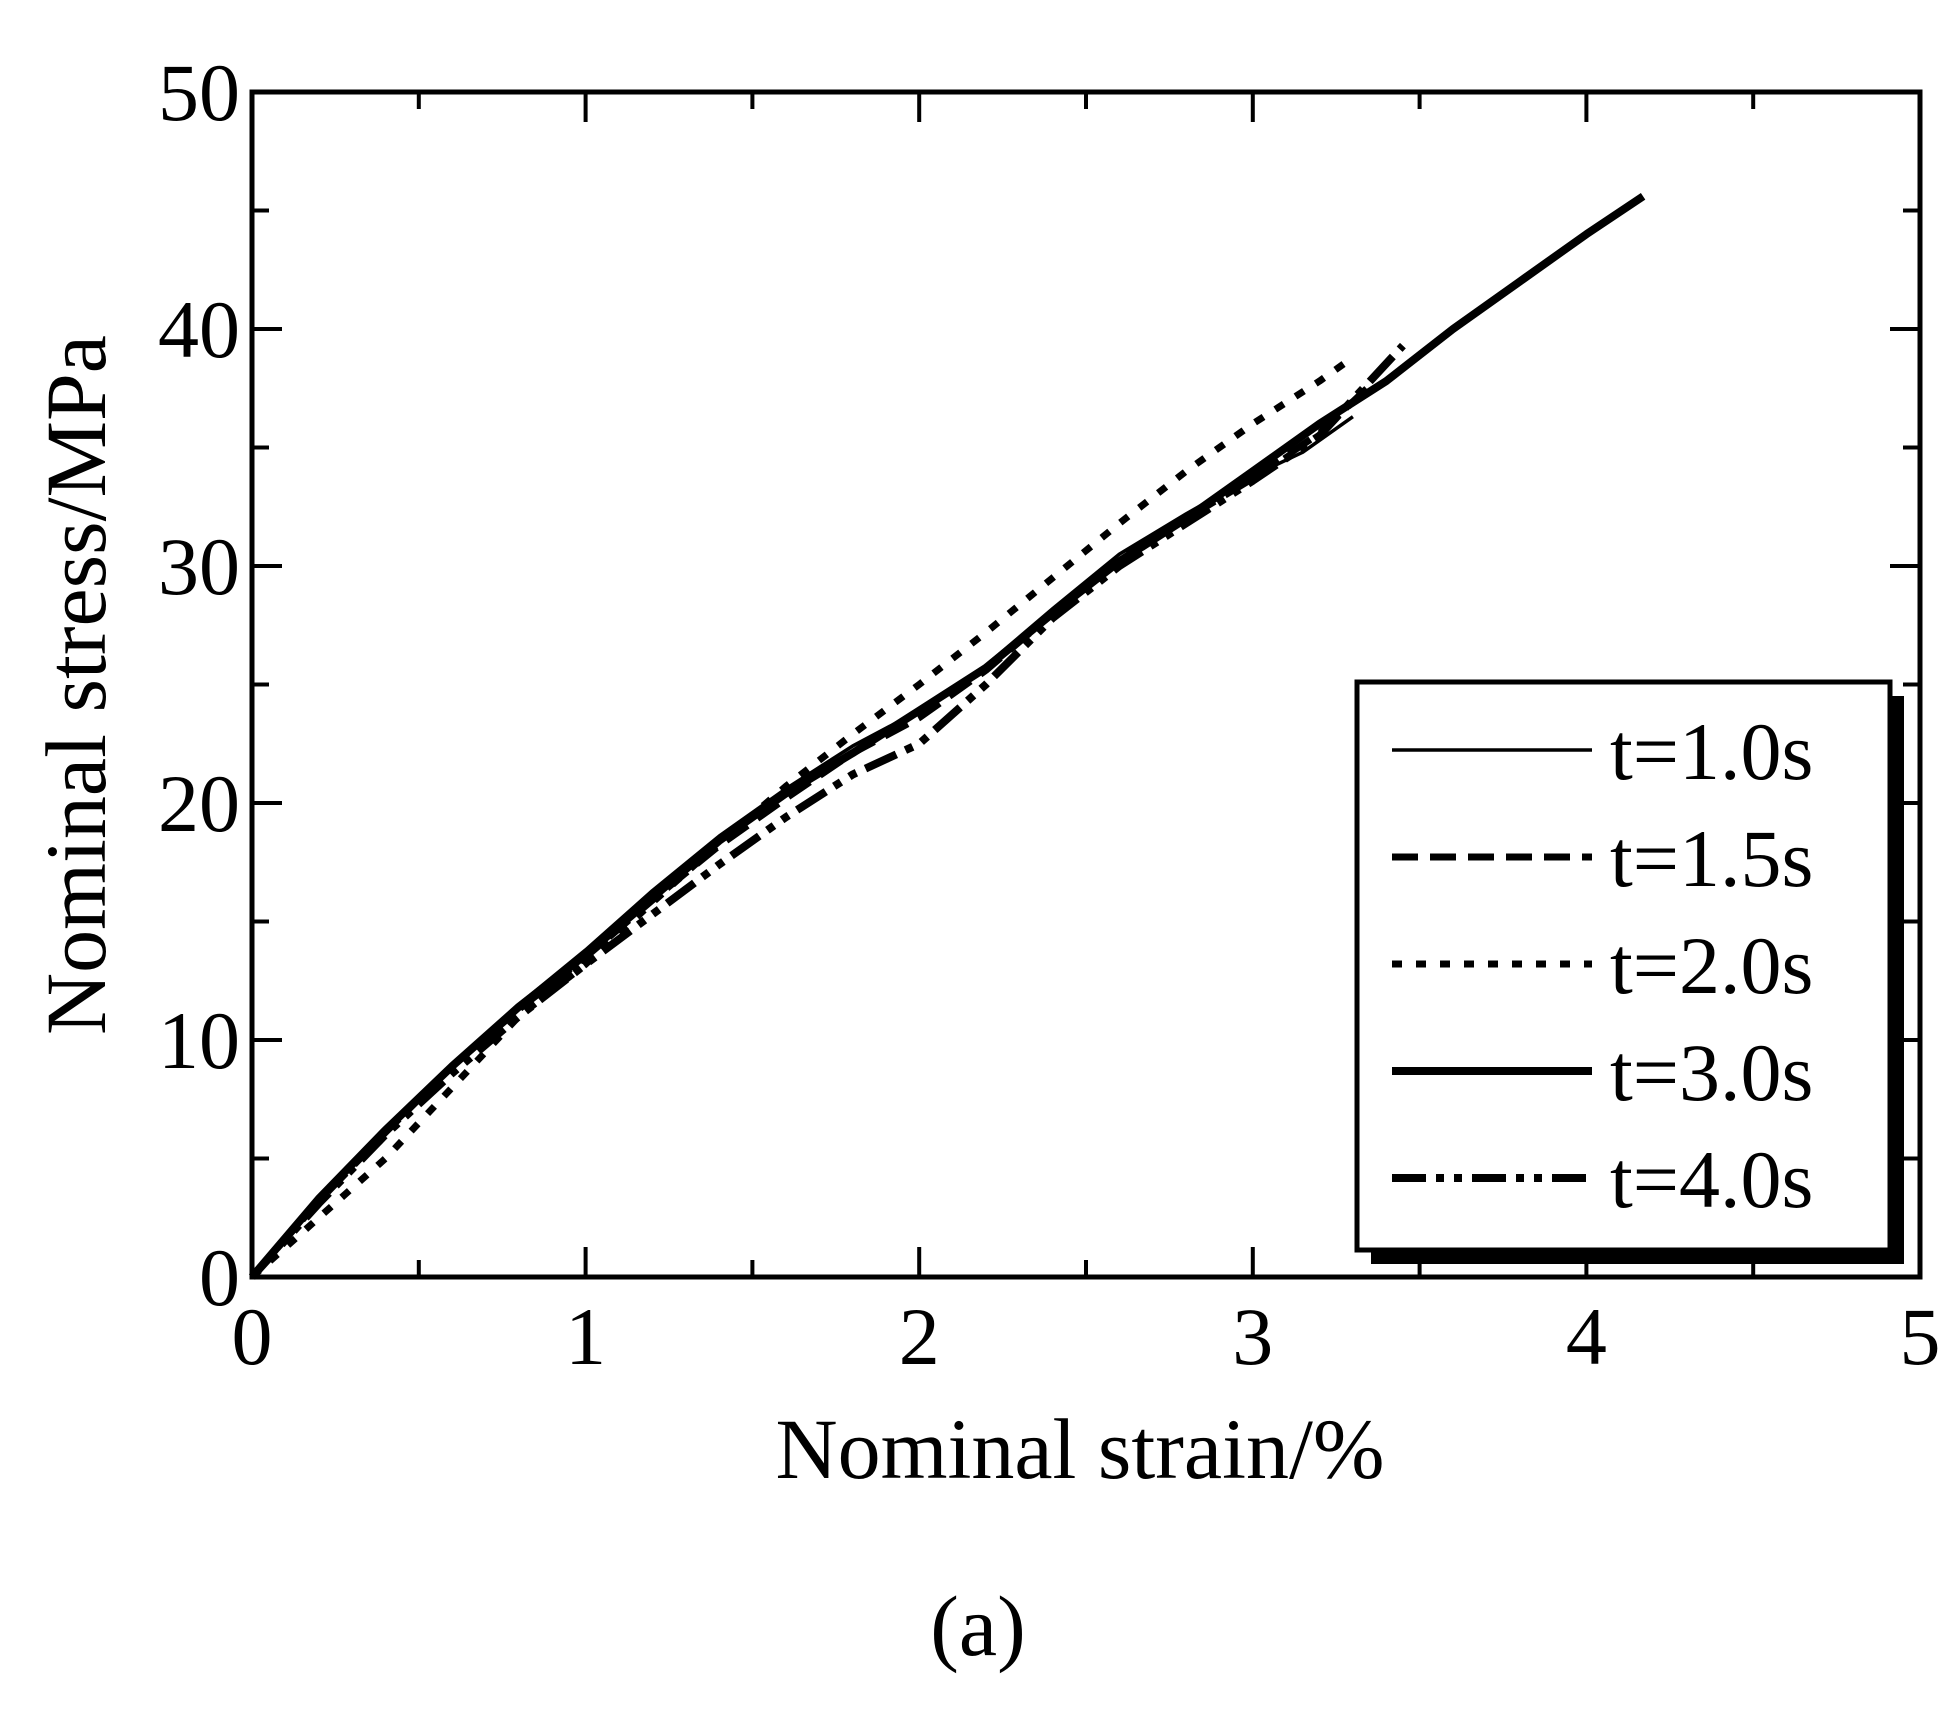  What do you see at coordinates (1711, 965) in the screenshot?
I see `legend-label-3: t=2.0s` at bounding box center [1711, 965].